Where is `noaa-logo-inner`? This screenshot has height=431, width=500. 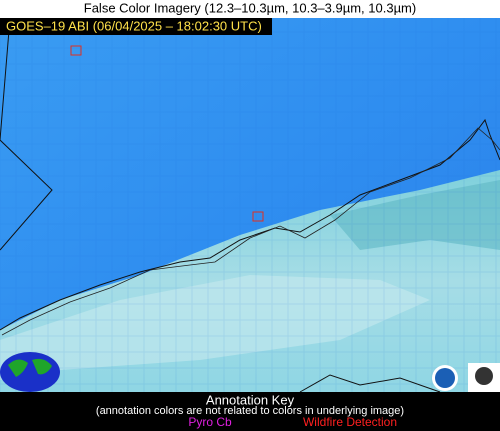
noaa-logo-inner is located at coordinates (445, 378).